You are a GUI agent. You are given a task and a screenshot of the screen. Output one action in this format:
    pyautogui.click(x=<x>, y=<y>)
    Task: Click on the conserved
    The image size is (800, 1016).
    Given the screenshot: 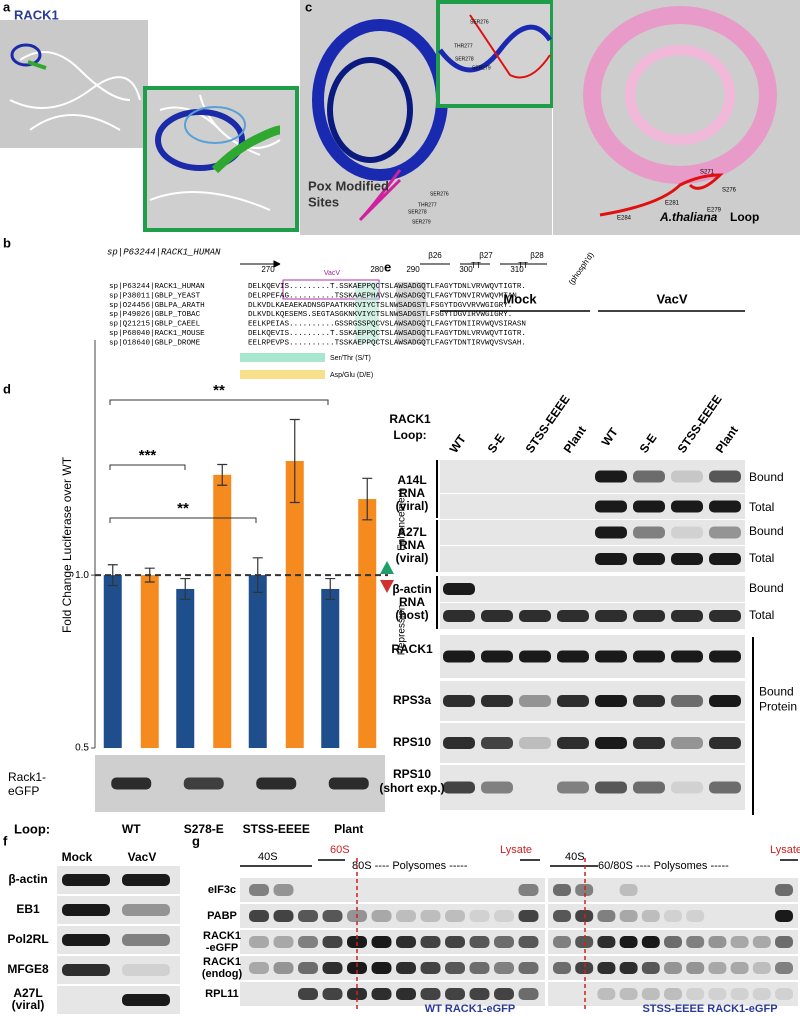 What is the action you would take?
    pyautogui.click(x=411, y=313)
    